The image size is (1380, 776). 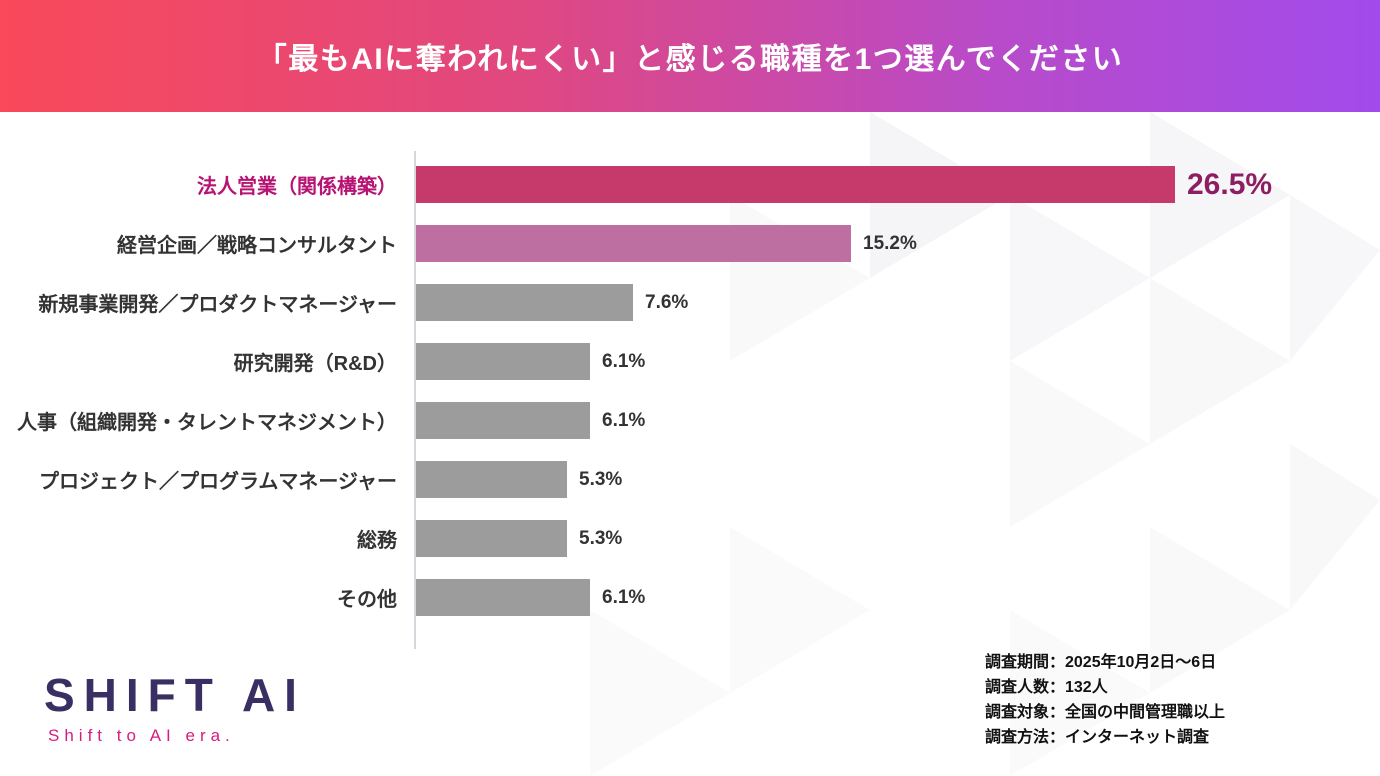 I want to click on bar-track: 15.2%, so click(x=897, y=243).